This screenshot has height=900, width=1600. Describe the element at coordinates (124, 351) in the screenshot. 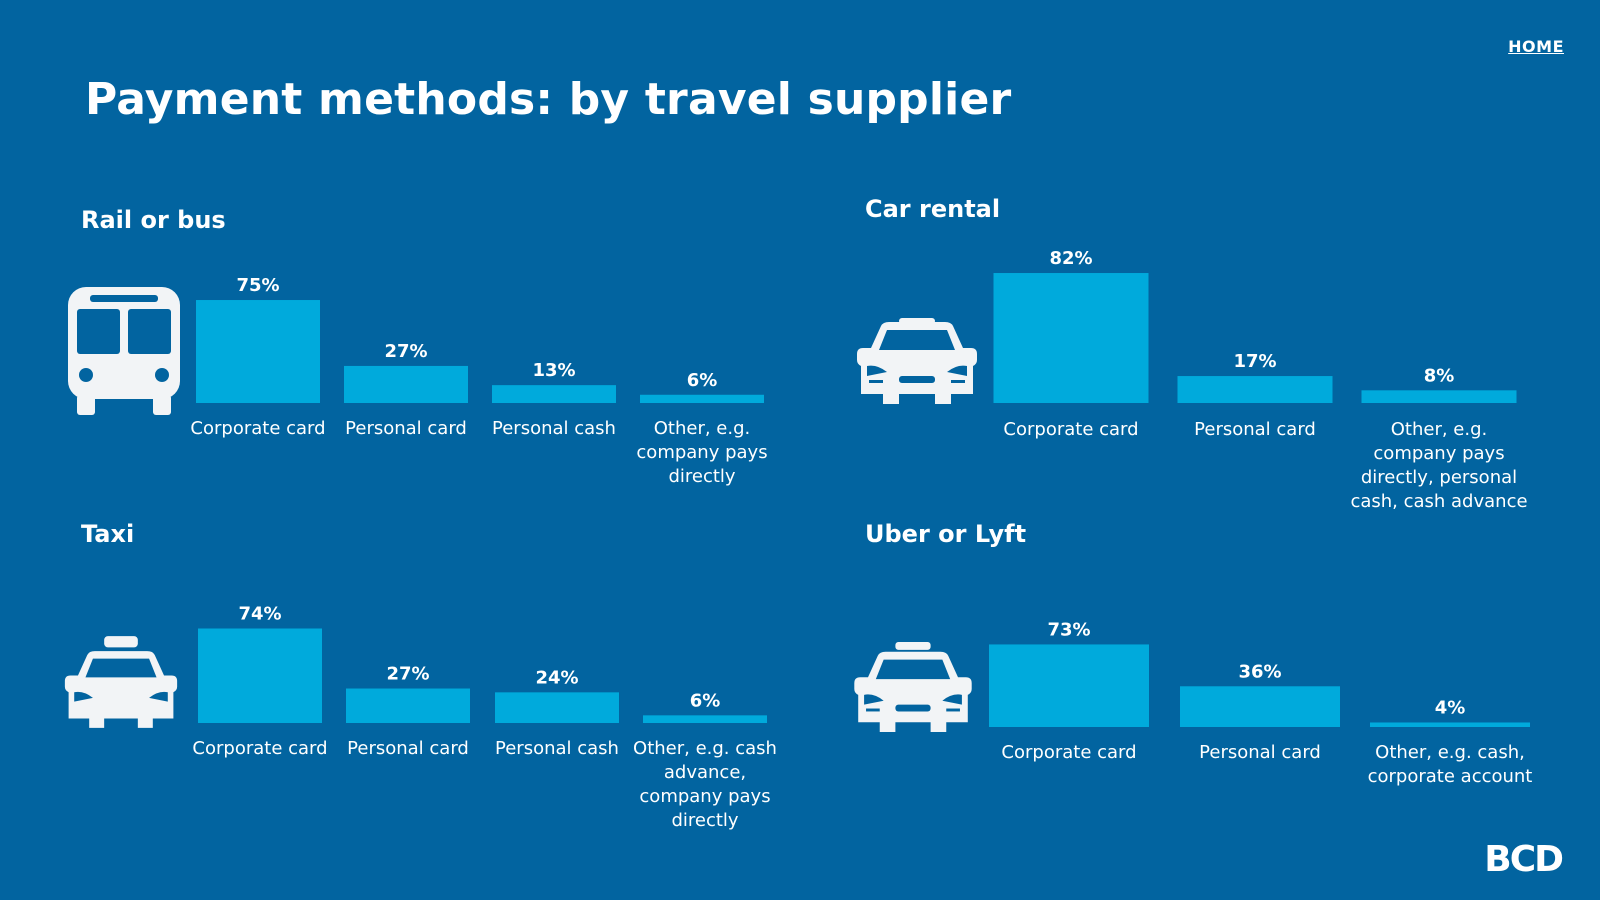

I see `bus-icon` at that location.